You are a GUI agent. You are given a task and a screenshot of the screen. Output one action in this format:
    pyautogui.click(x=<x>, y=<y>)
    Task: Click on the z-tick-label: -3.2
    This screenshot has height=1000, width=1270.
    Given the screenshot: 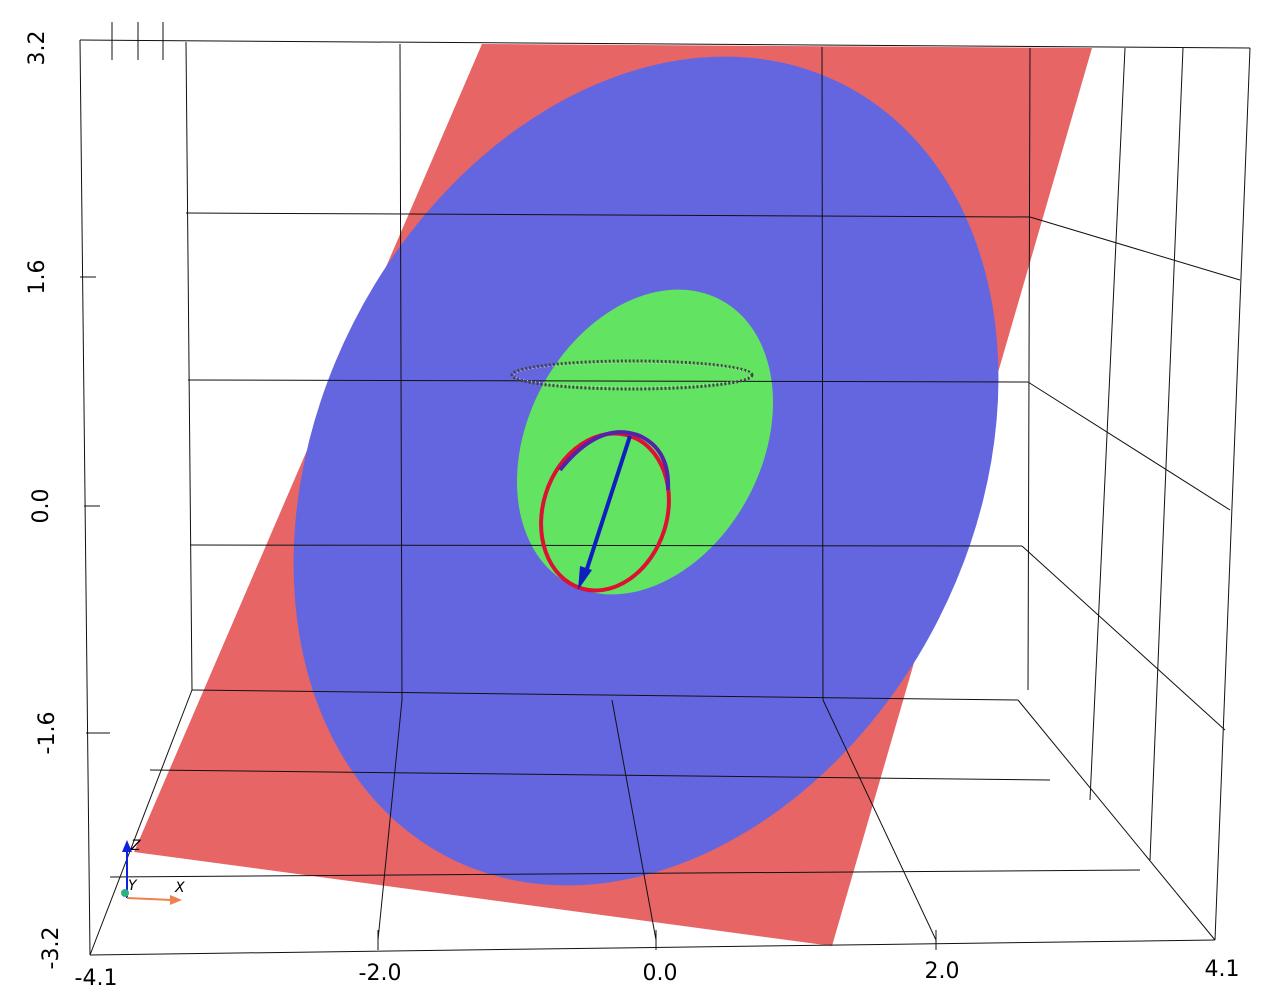 What is the action you would take?
    pyautogui.click(x=51, y=948)
    